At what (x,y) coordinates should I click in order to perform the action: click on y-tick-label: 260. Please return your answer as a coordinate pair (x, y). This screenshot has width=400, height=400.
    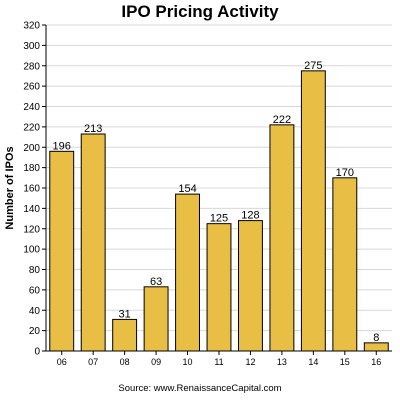
    Looking at the image, I should click on (31, 87).